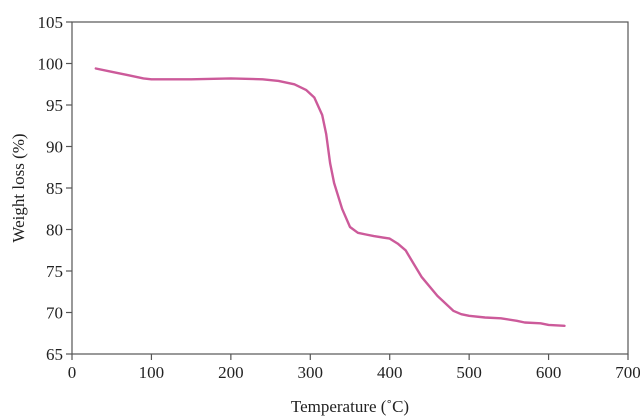  Describe the element at coordinates (54, 147) in the screenshot. I see `y-tick-label: 90` at that location.